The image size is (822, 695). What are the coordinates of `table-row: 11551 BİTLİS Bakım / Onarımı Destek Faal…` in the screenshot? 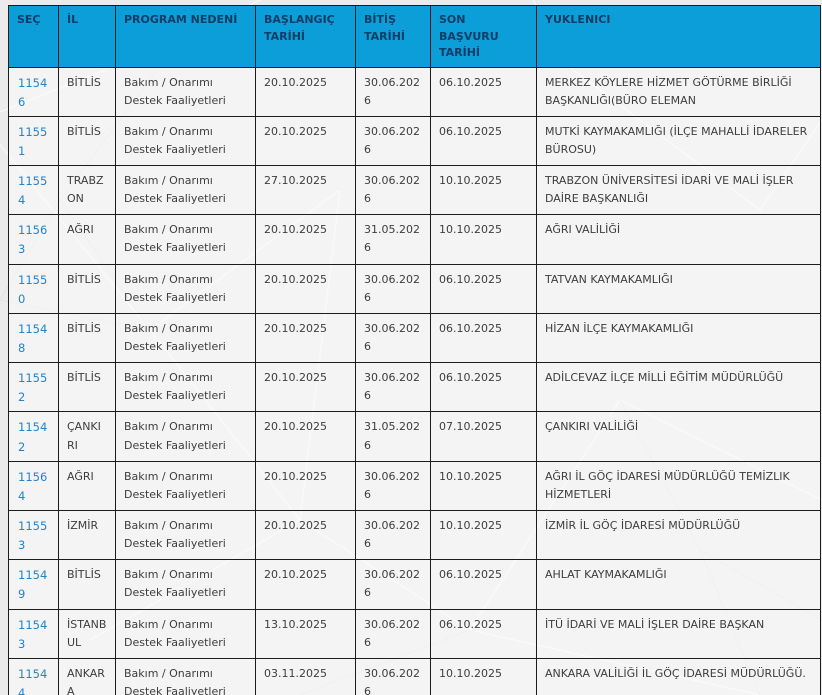 It's located at (414, 141).